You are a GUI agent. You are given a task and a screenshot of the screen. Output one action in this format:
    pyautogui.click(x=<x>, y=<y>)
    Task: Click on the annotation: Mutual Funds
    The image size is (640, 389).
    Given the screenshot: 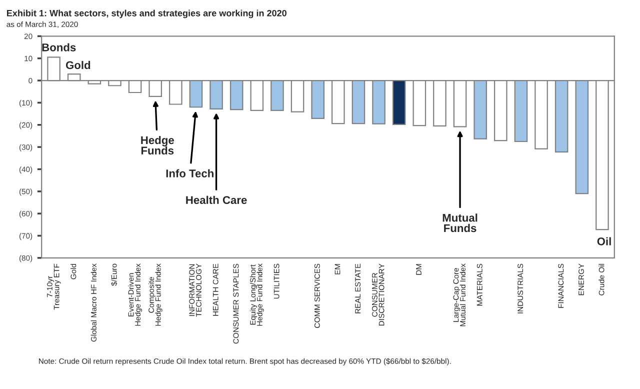 What is the action you would take?
    pyautogui.click(x=460, y=223)
    